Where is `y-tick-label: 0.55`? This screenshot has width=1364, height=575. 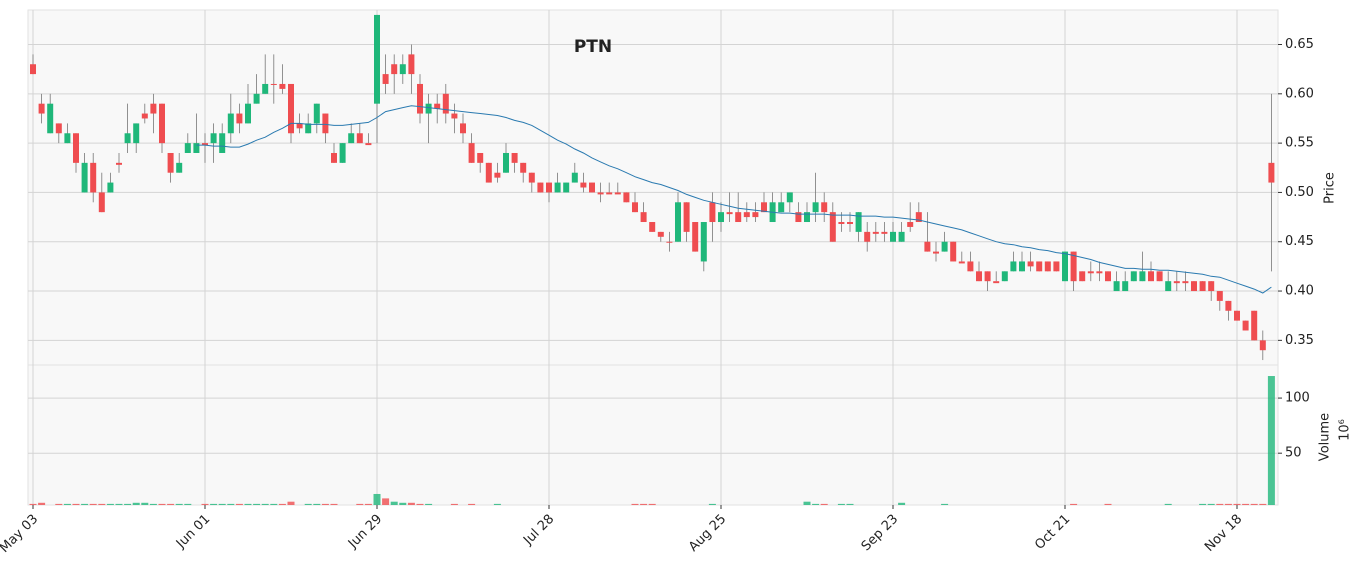
y-tick-label: 0.55 is located at coordinates (1299, 143).